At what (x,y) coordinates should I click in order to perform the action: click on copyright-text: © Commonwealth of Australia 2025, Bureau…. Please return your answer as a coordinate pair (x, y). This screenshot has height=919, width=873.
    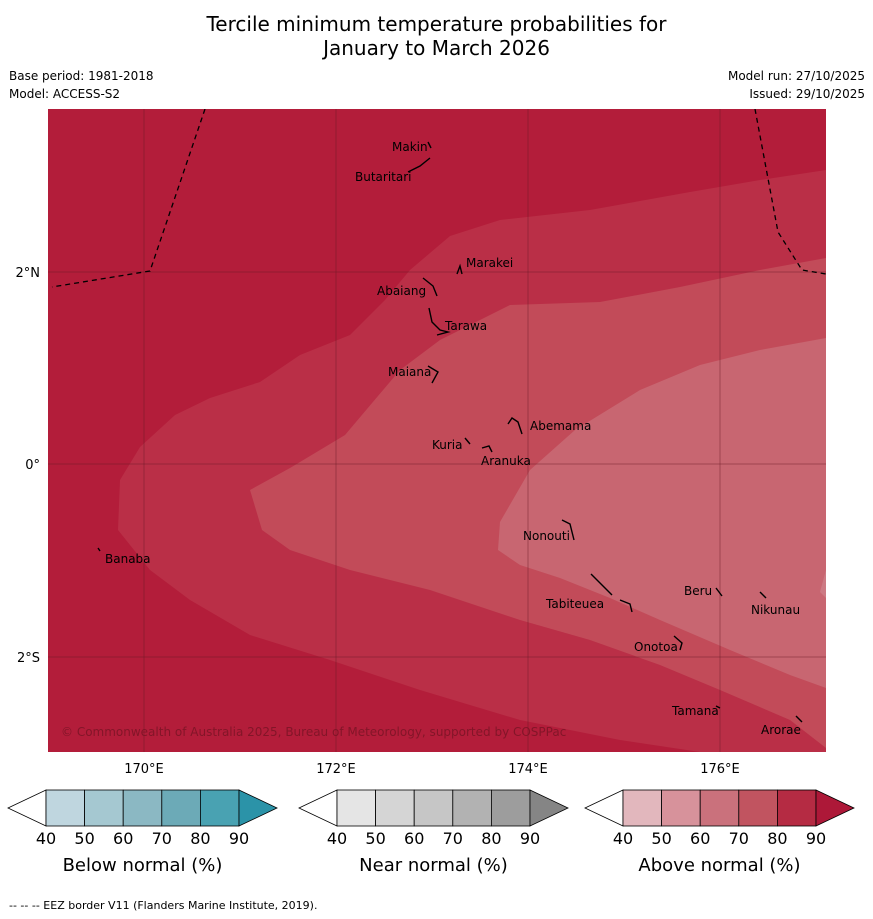
    Looking at the image, I should click on (313, 732).